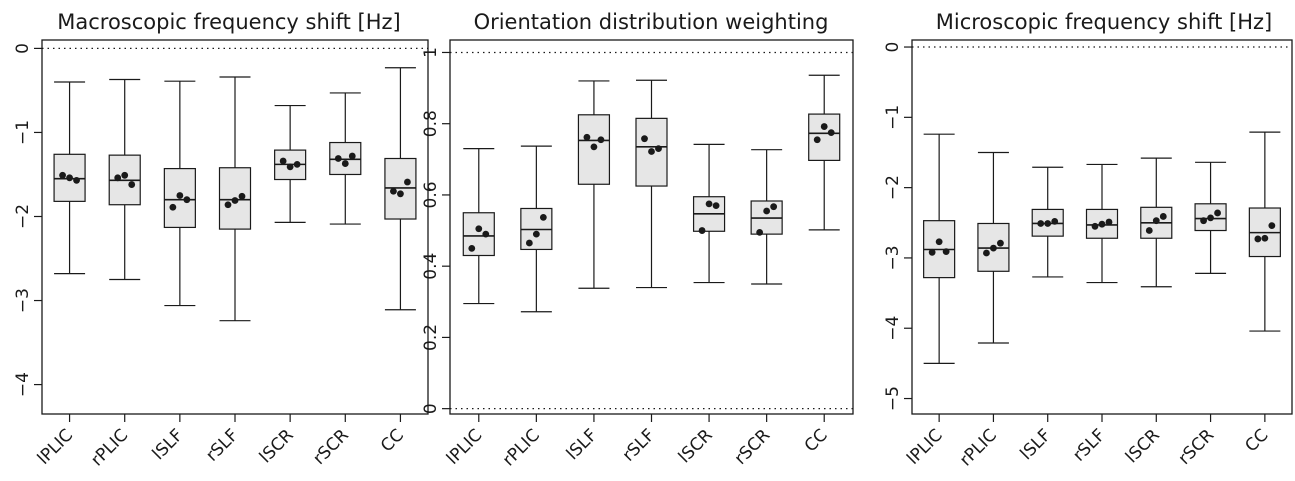 The image size is (1295, 481). Describe the element at coordinates (1264, 231) in the screenshot. I see `box-cc` at that location.